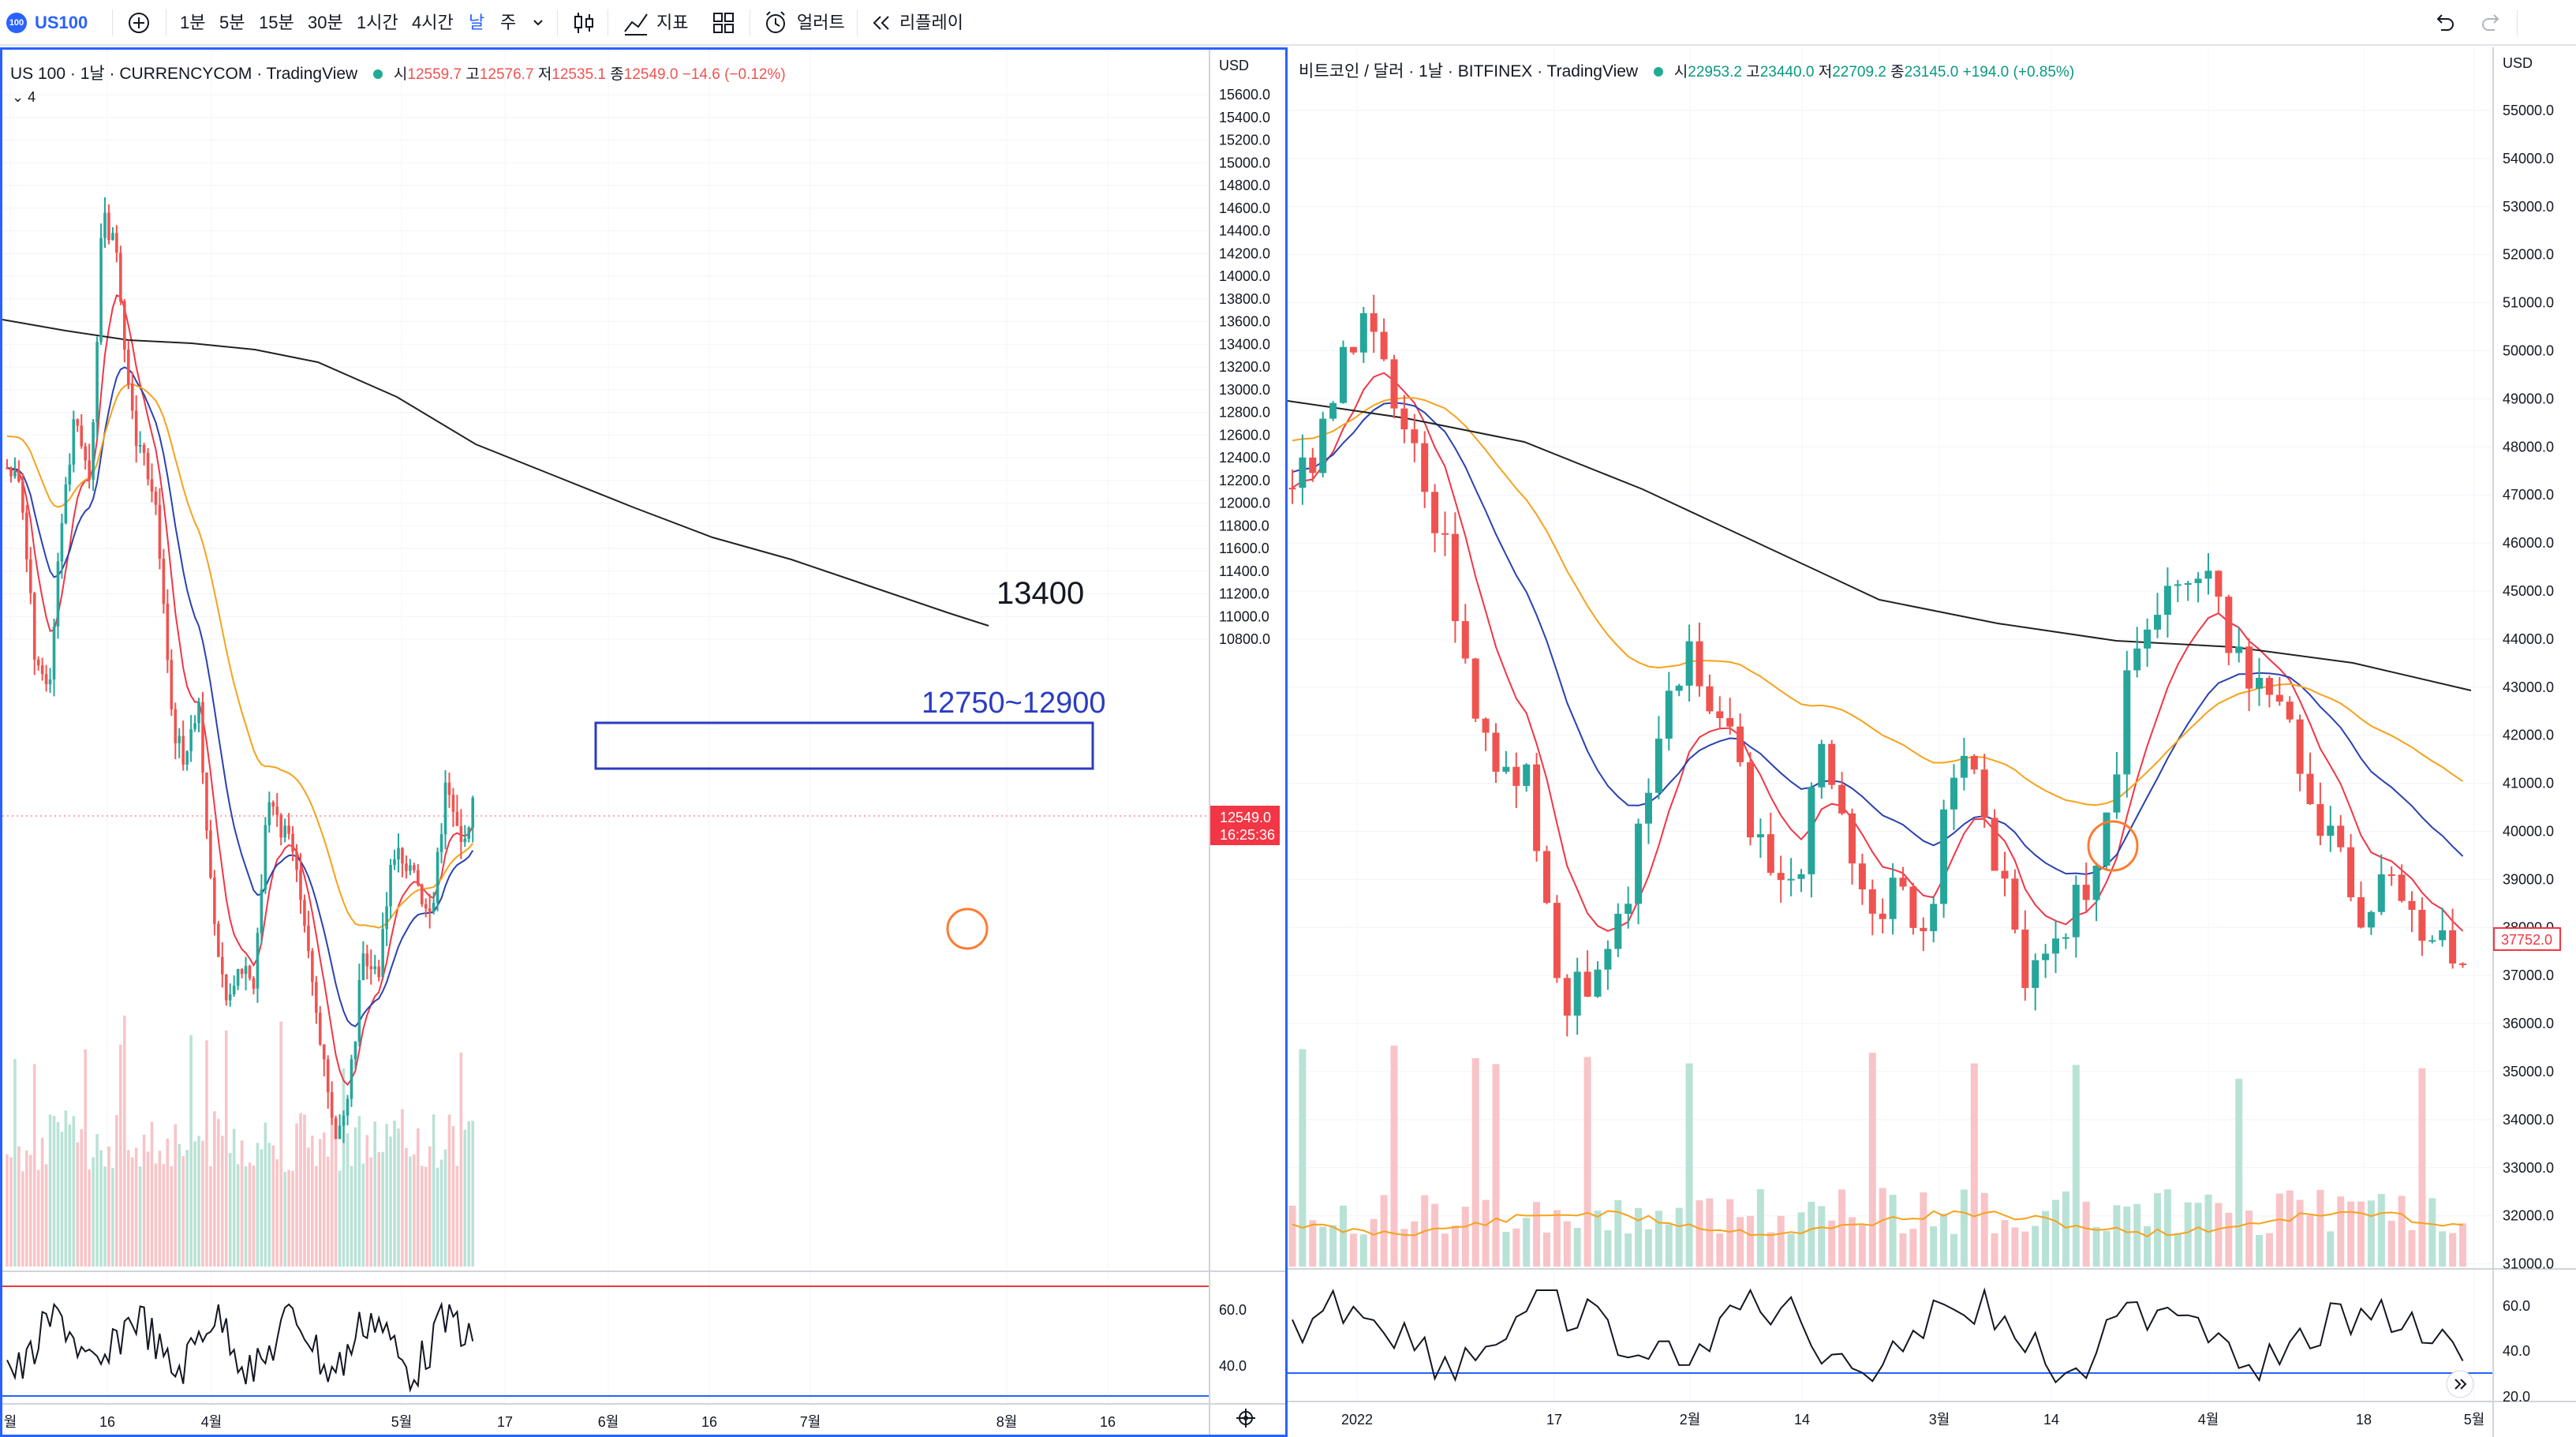 The width and height of the screenshot is (2576, 1437). I want to click on add-symbol-icon, so click(139, 23).